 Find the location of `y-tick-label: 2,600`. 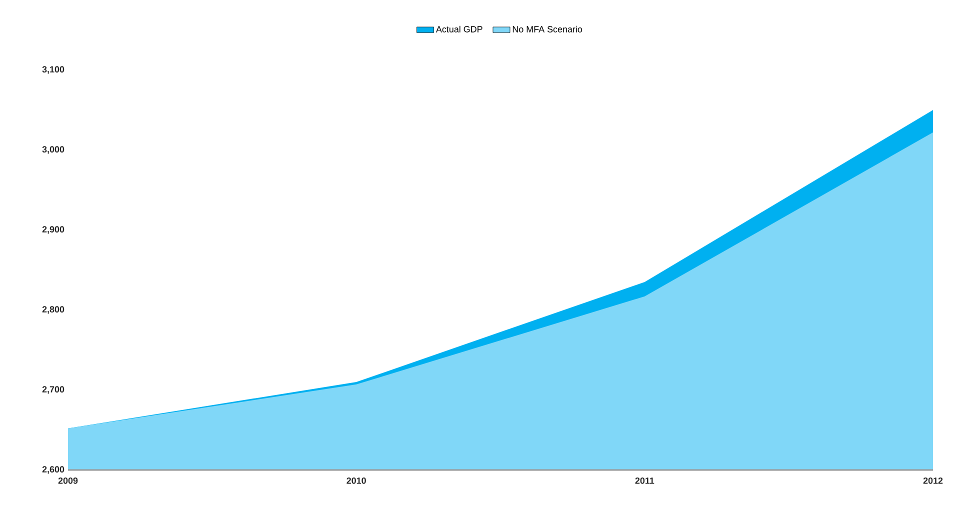

y-tick-label: 2,600 is located at coordinates (53, 470).